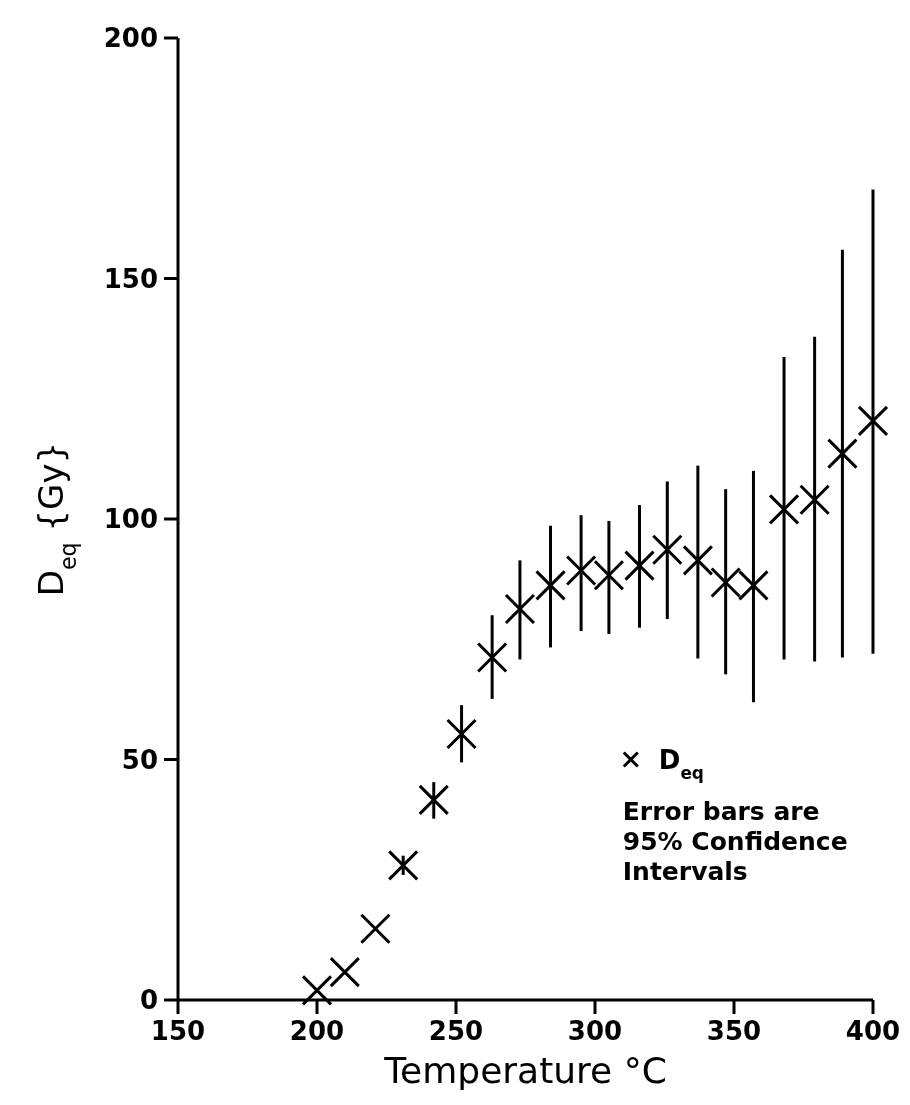 The height and width of the screenshot is (1105, 910). I want to click on x-tick-label: 250, so click(456, 1031).